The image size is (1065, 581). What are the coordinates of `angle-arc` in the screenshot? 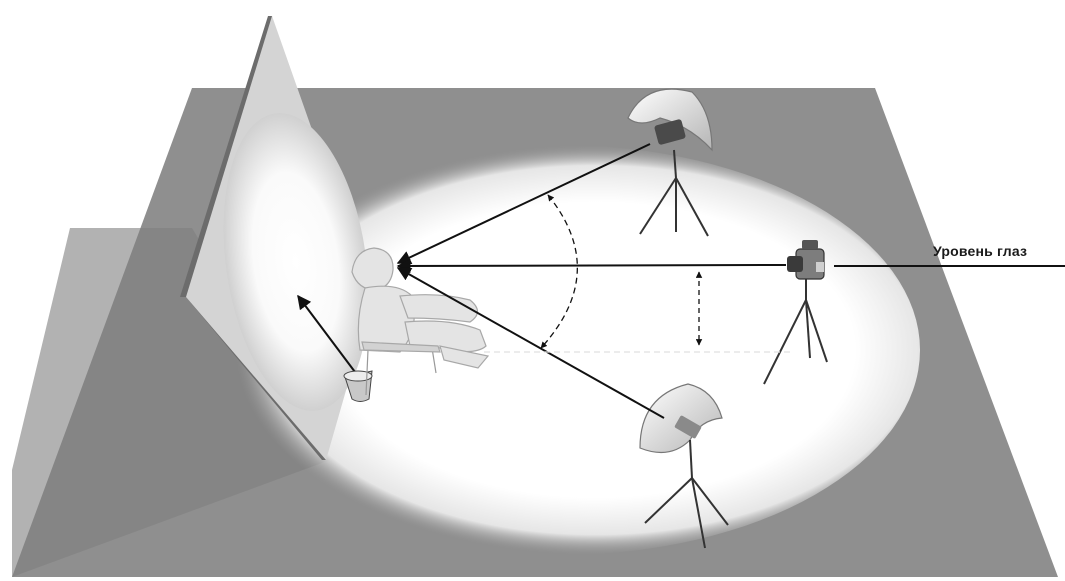 It's located at (559, 271).